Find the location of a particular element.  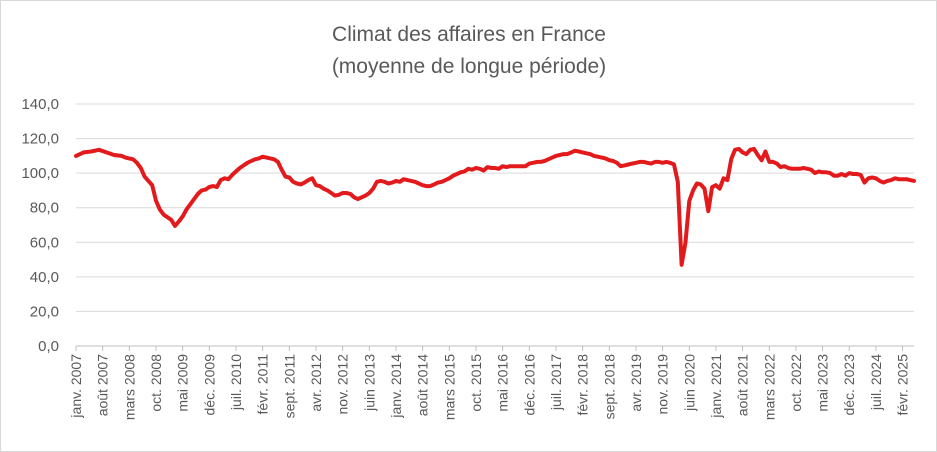

x-tick-label: déc. 2023 is located at coordinates (849, 385).